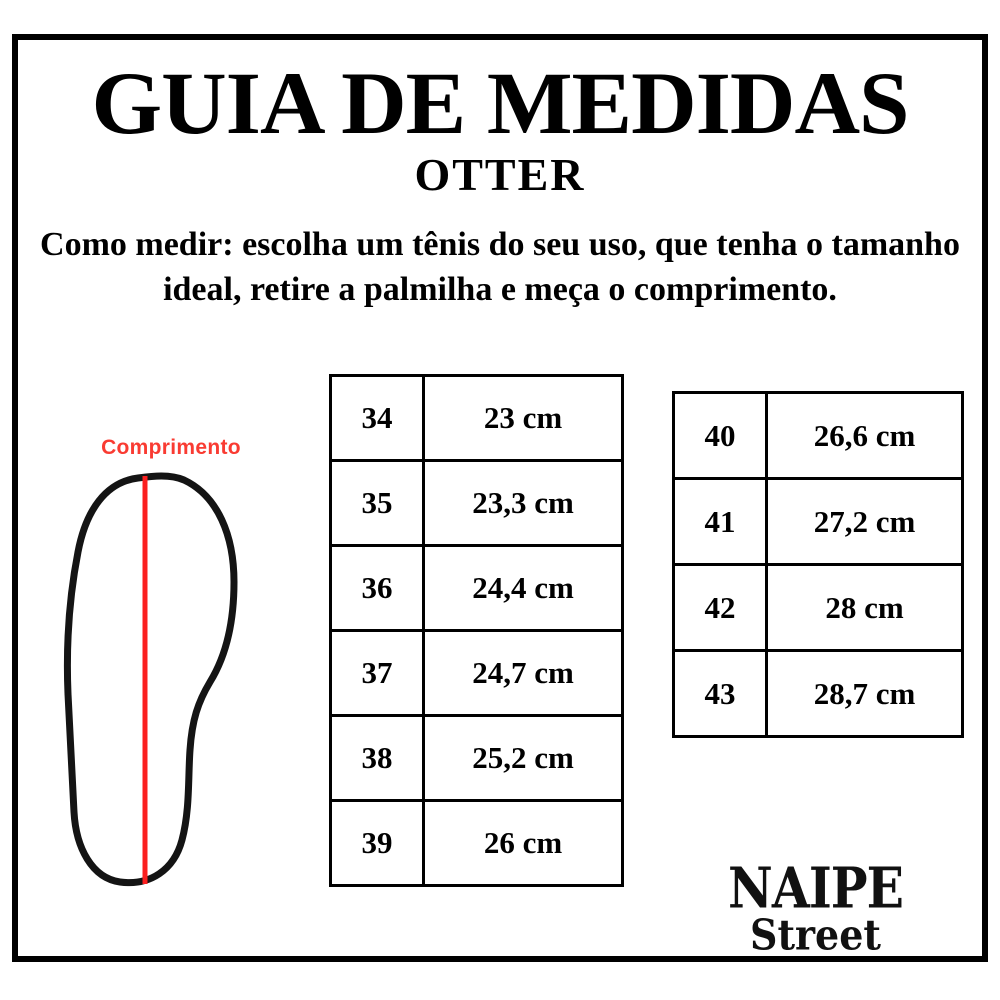 The image size is (1000, 1000). What do you see at coordinates (171, 447) in the screenshot?
I see `comprimento-label: Comprimento` at bounding box center [171, 447].